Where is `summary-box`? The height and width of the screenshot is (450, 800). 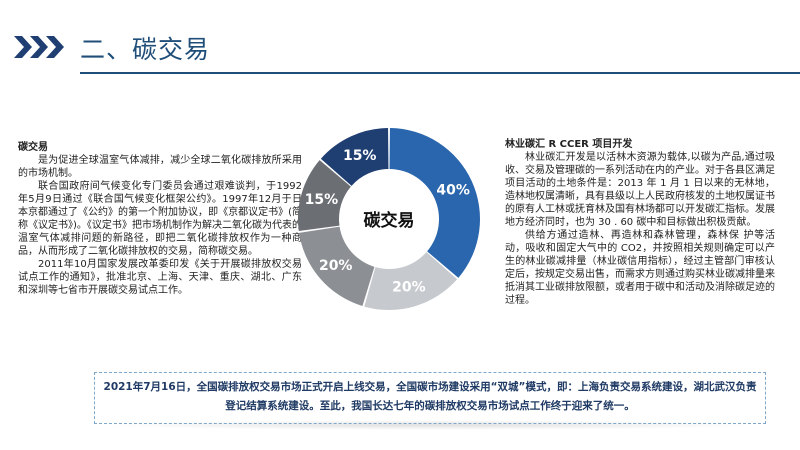
summary-box is located at coordinates (430, 398).